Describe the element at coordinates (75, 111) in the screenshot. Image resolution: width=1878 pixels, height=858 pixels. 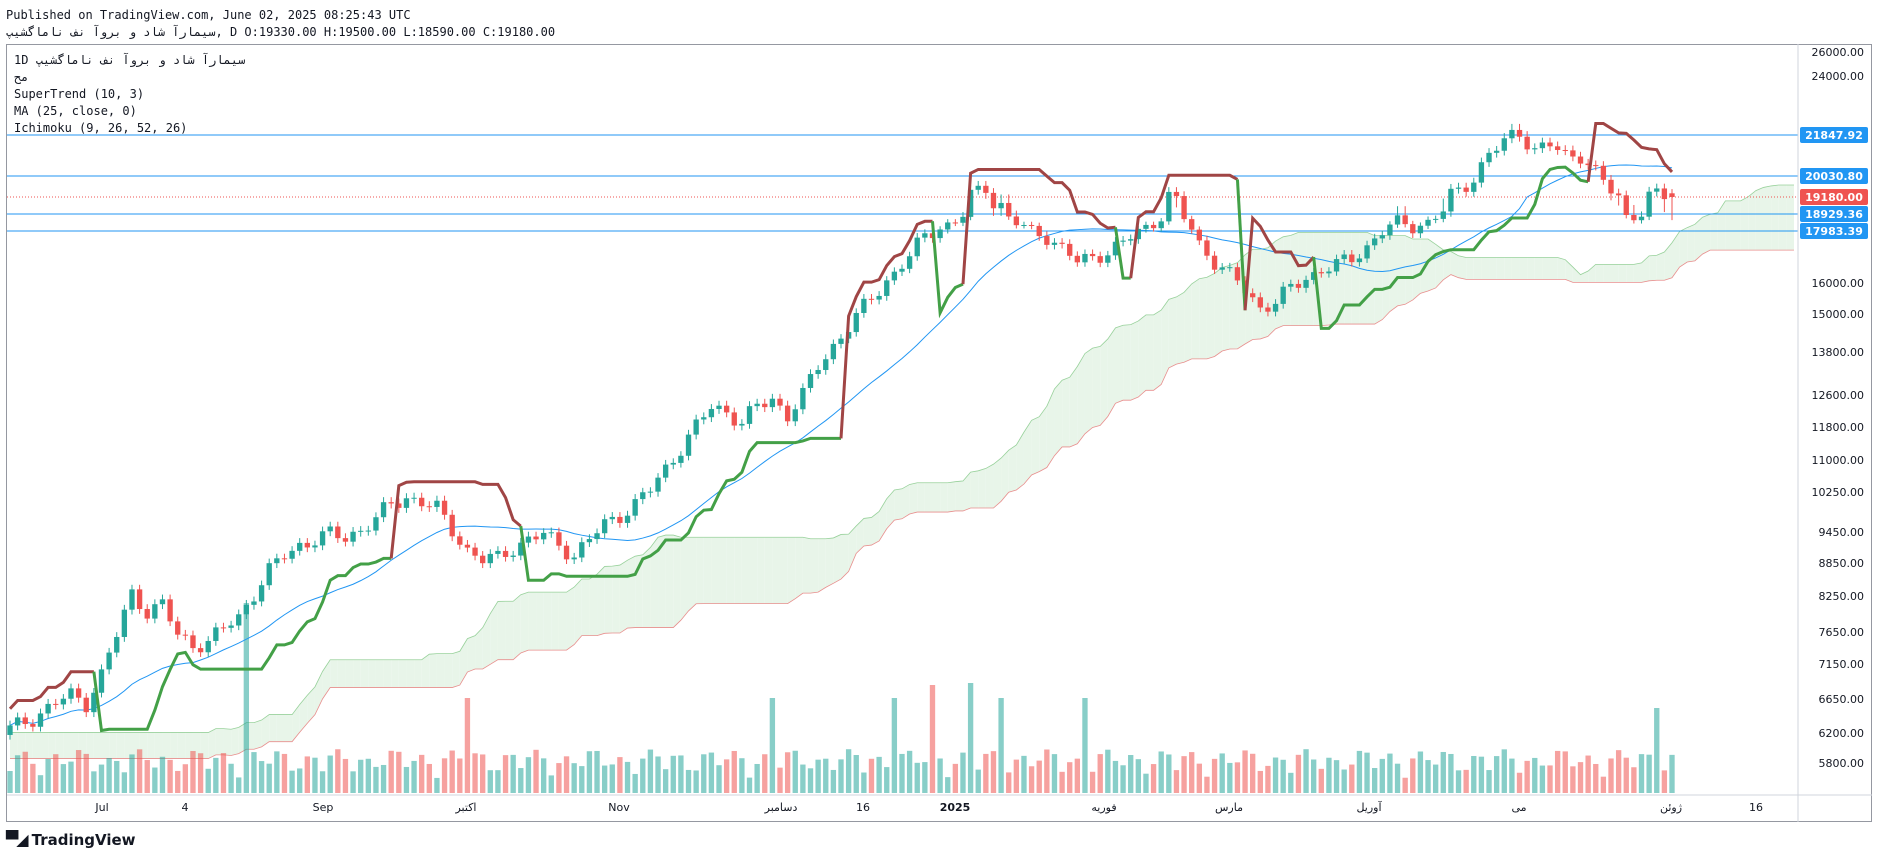
I see `legend-ma: MA (25, close, 0)` at that location.